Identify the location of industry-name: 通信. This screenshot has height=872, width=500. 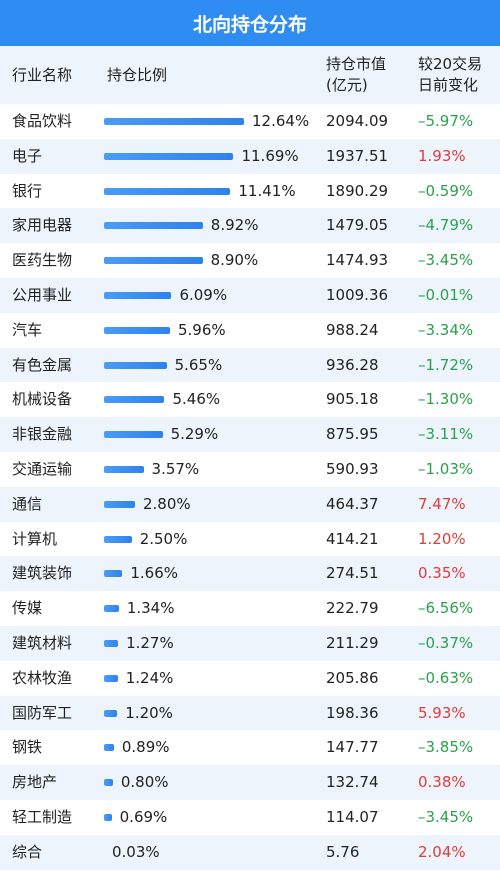
(27, 503).